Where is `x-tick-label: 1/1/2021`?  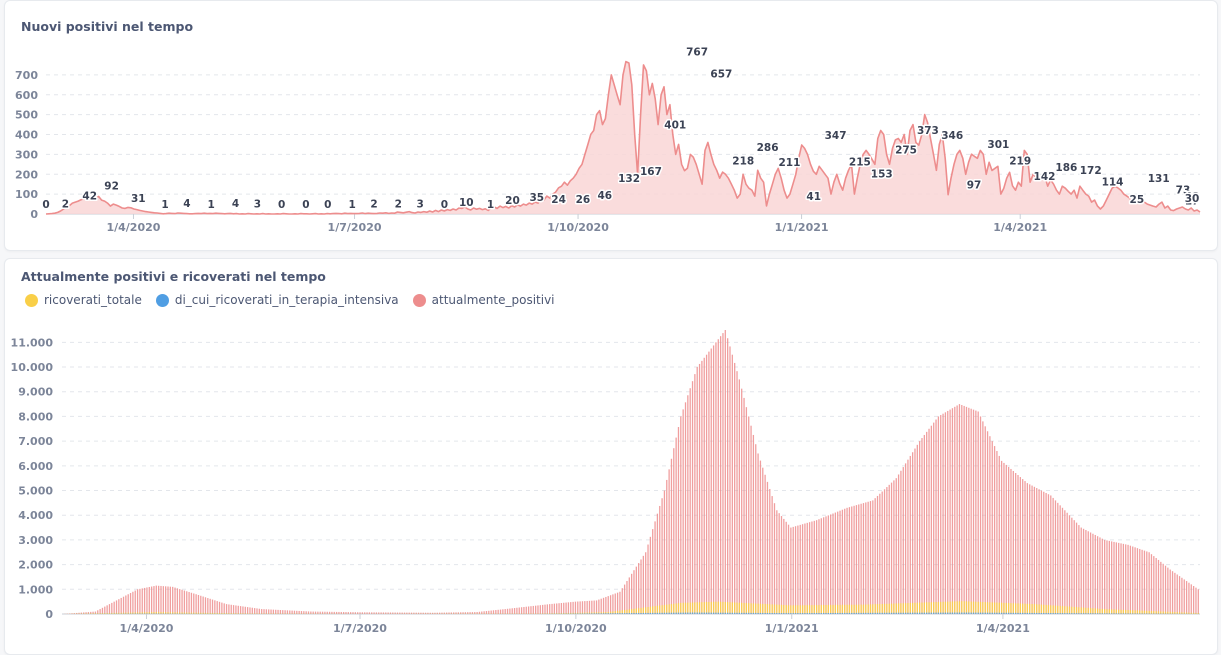 x-tick-label: 1/1/2021 is located at coordinates (792, 628).